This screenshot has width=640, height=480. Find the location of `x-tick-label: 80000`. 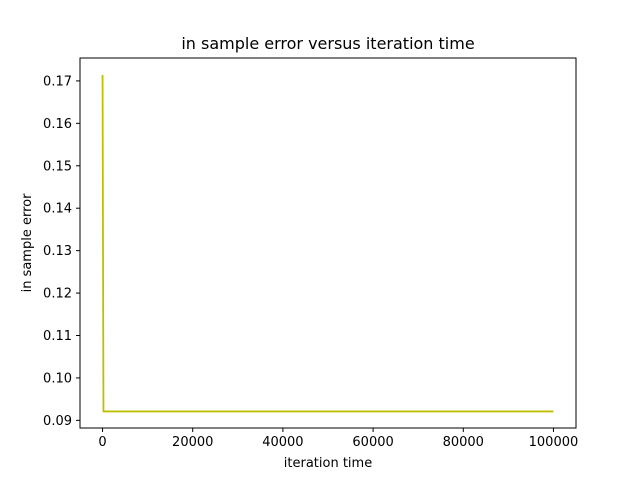

x-tick-label: 80000 is located at coordinates (463, 442).